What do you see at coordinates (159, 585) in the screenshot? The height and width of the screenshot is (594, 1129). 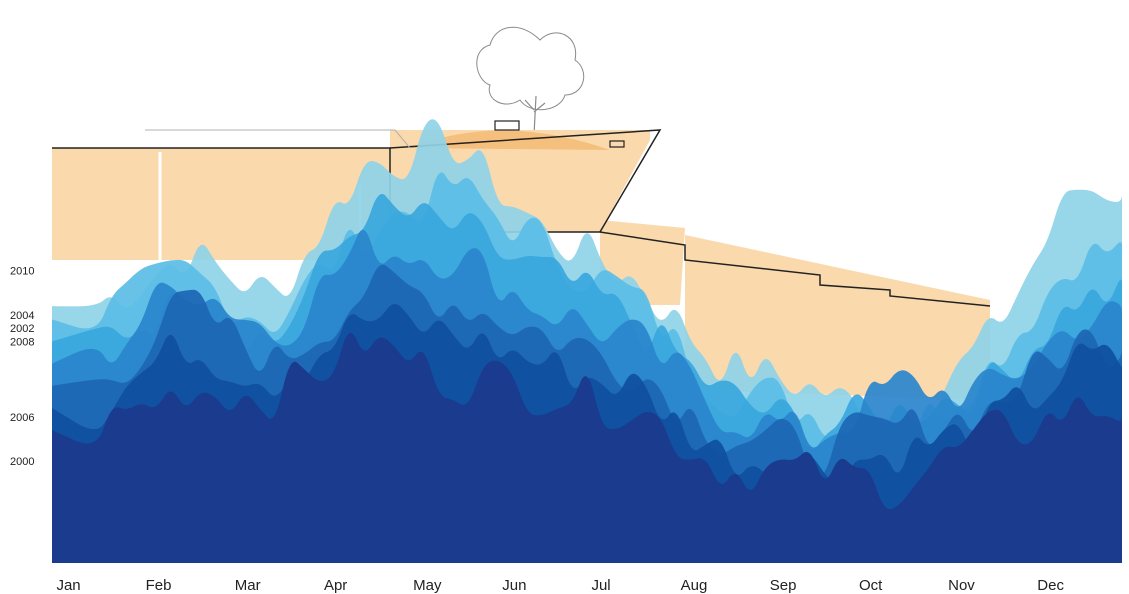 I see `month-label: Feb` at bounding box center [159, 585].